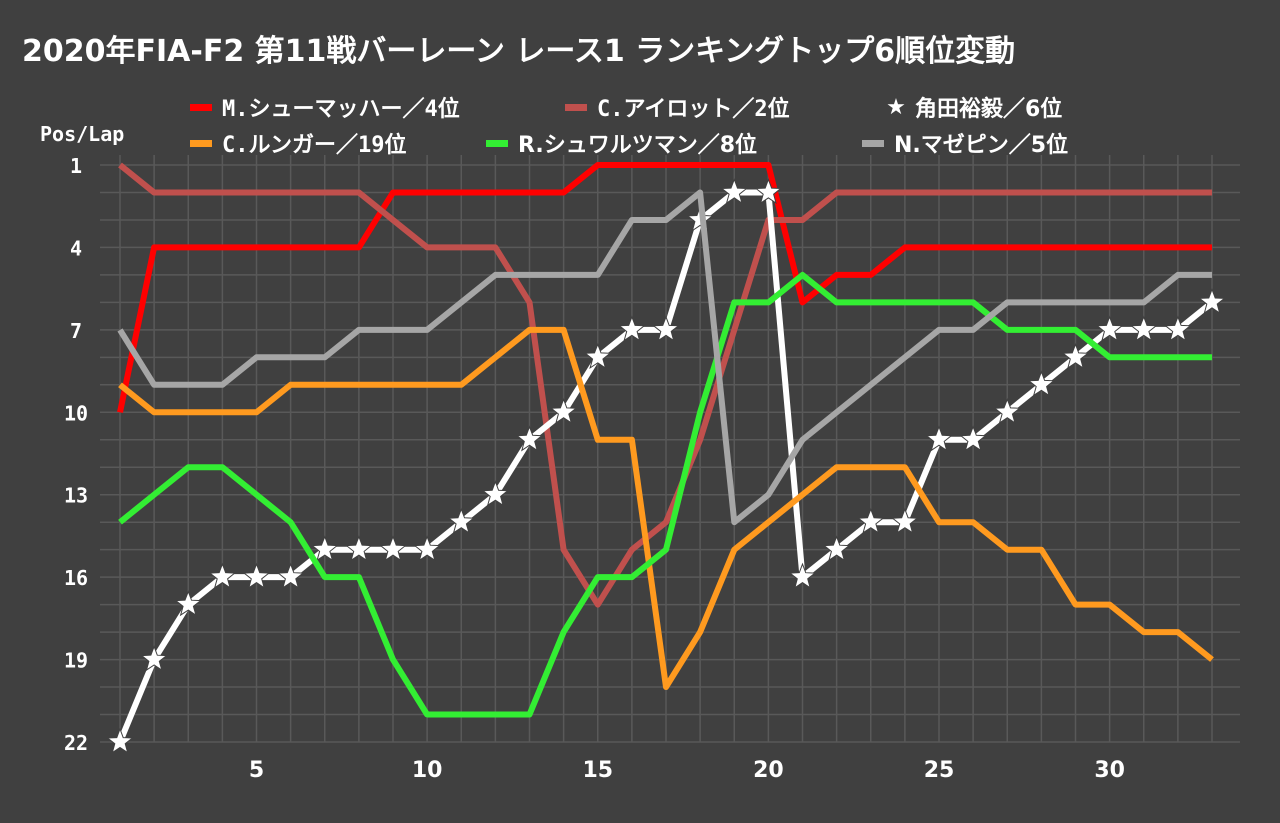 Image resolution: width=1280 pixels, height=823 pixels. I want to click on legend-item-1: C.アイロット／2位, so click(677, 107).